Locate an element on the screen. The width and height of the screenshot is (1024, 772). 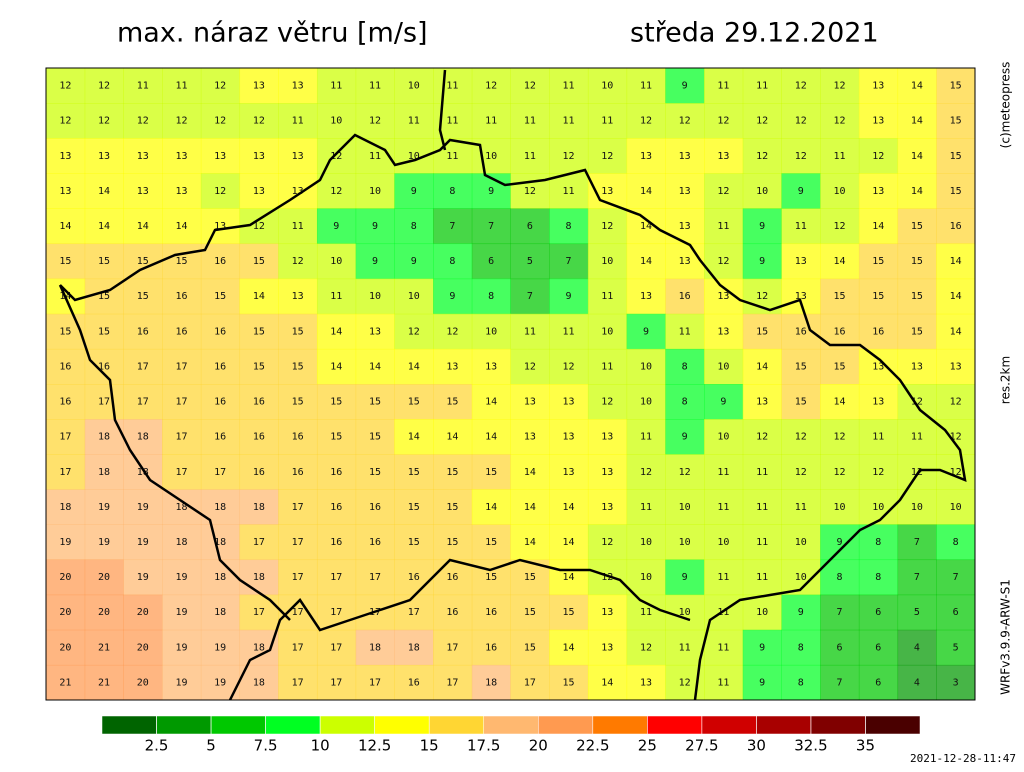
field-value: 9 is located at coordinates (375, 226).